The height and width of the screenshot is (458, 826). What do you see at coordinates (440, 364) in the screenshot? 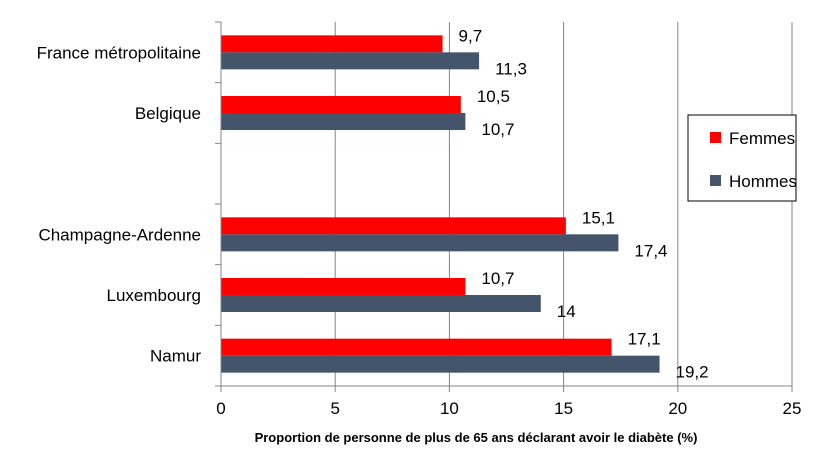
I see `bar-hommes-namur` at bounding box center [440, 364].